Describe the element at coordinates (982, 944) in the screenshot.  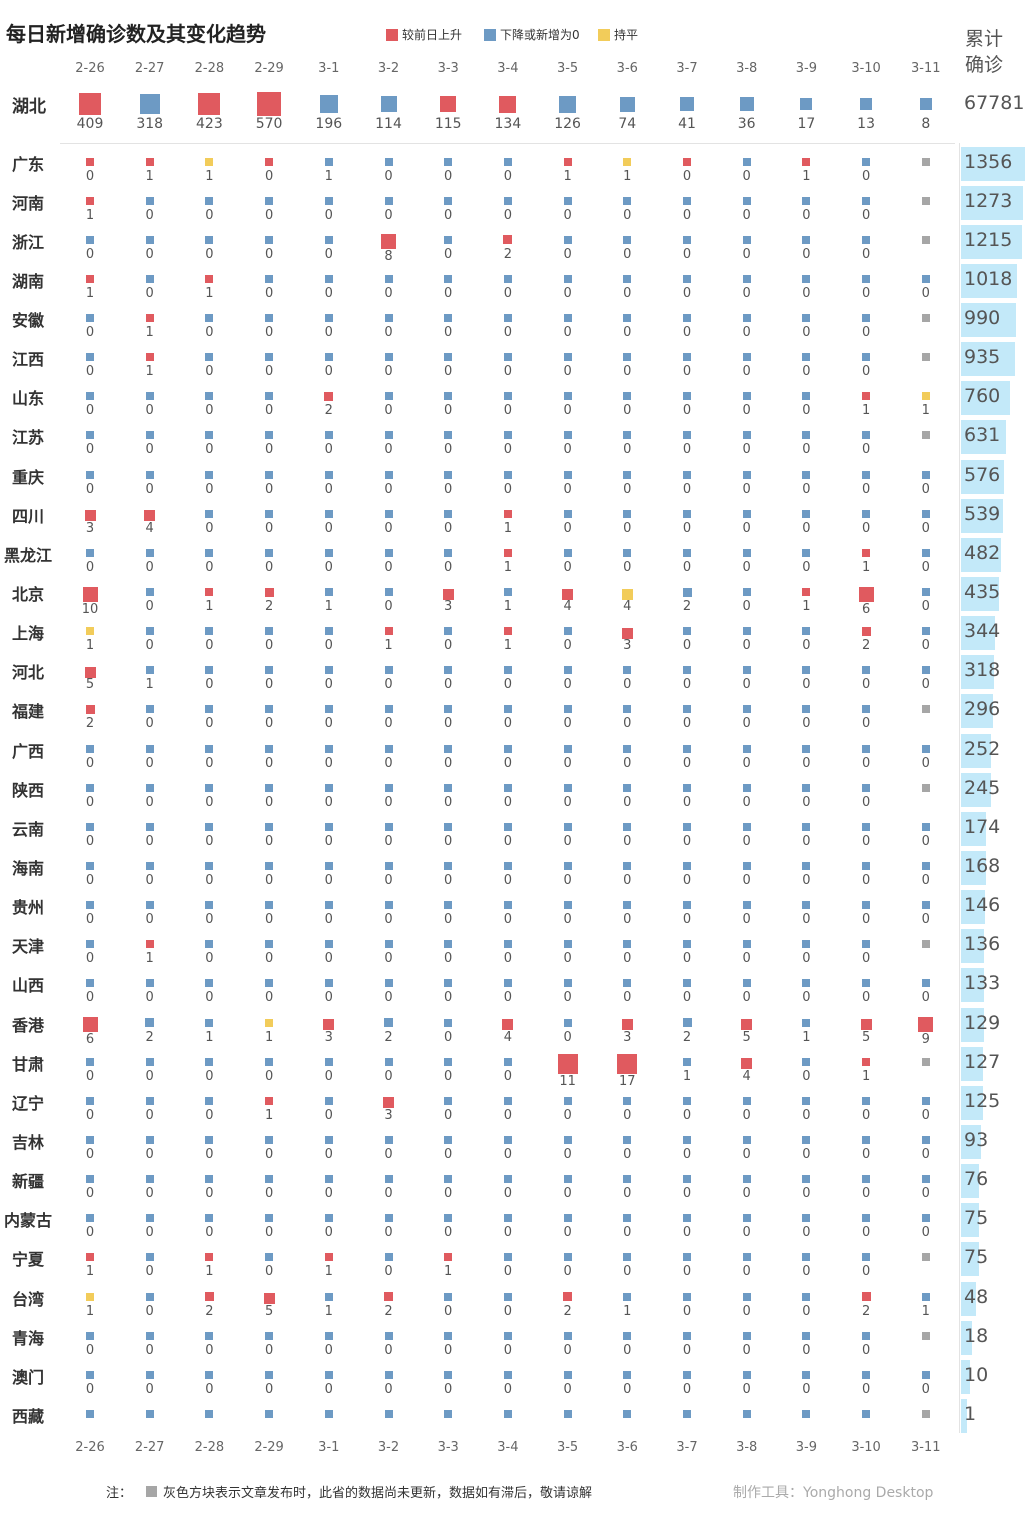
I see `cumulative-value: 136` at that location.